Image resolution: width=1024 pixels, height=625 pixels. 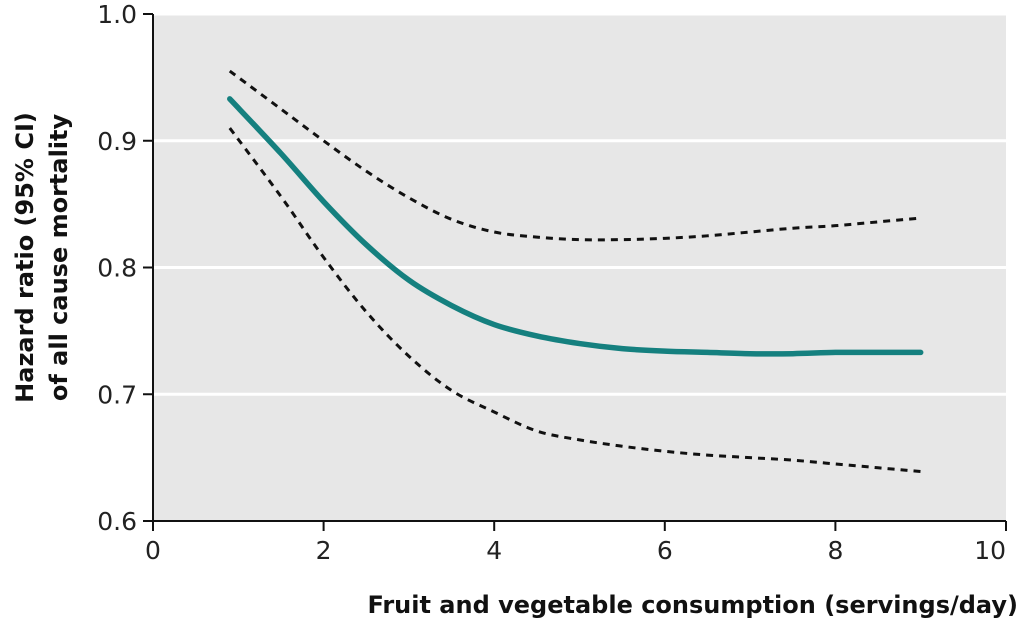 I want to click on x-tick-label-4: 4, so click(x=494, y=550).